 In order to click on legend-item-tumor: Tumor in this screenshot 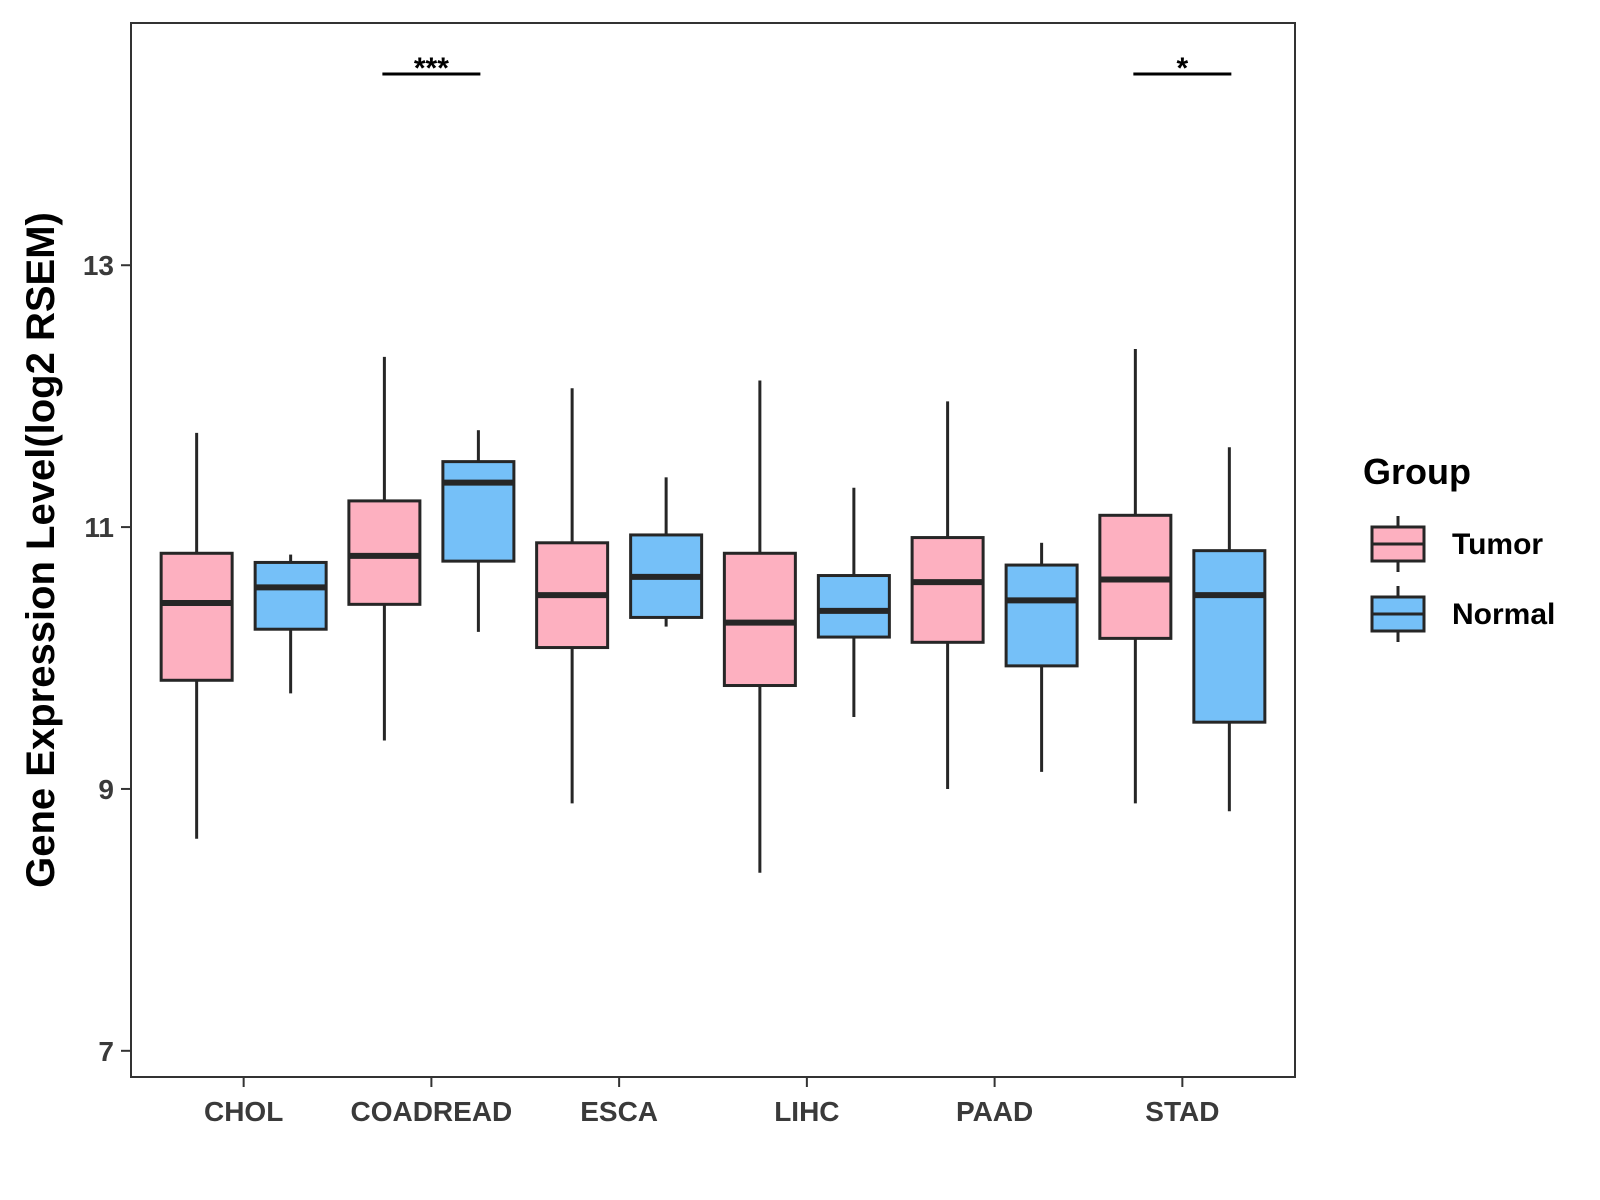, I will do `click(1456, 544)`.